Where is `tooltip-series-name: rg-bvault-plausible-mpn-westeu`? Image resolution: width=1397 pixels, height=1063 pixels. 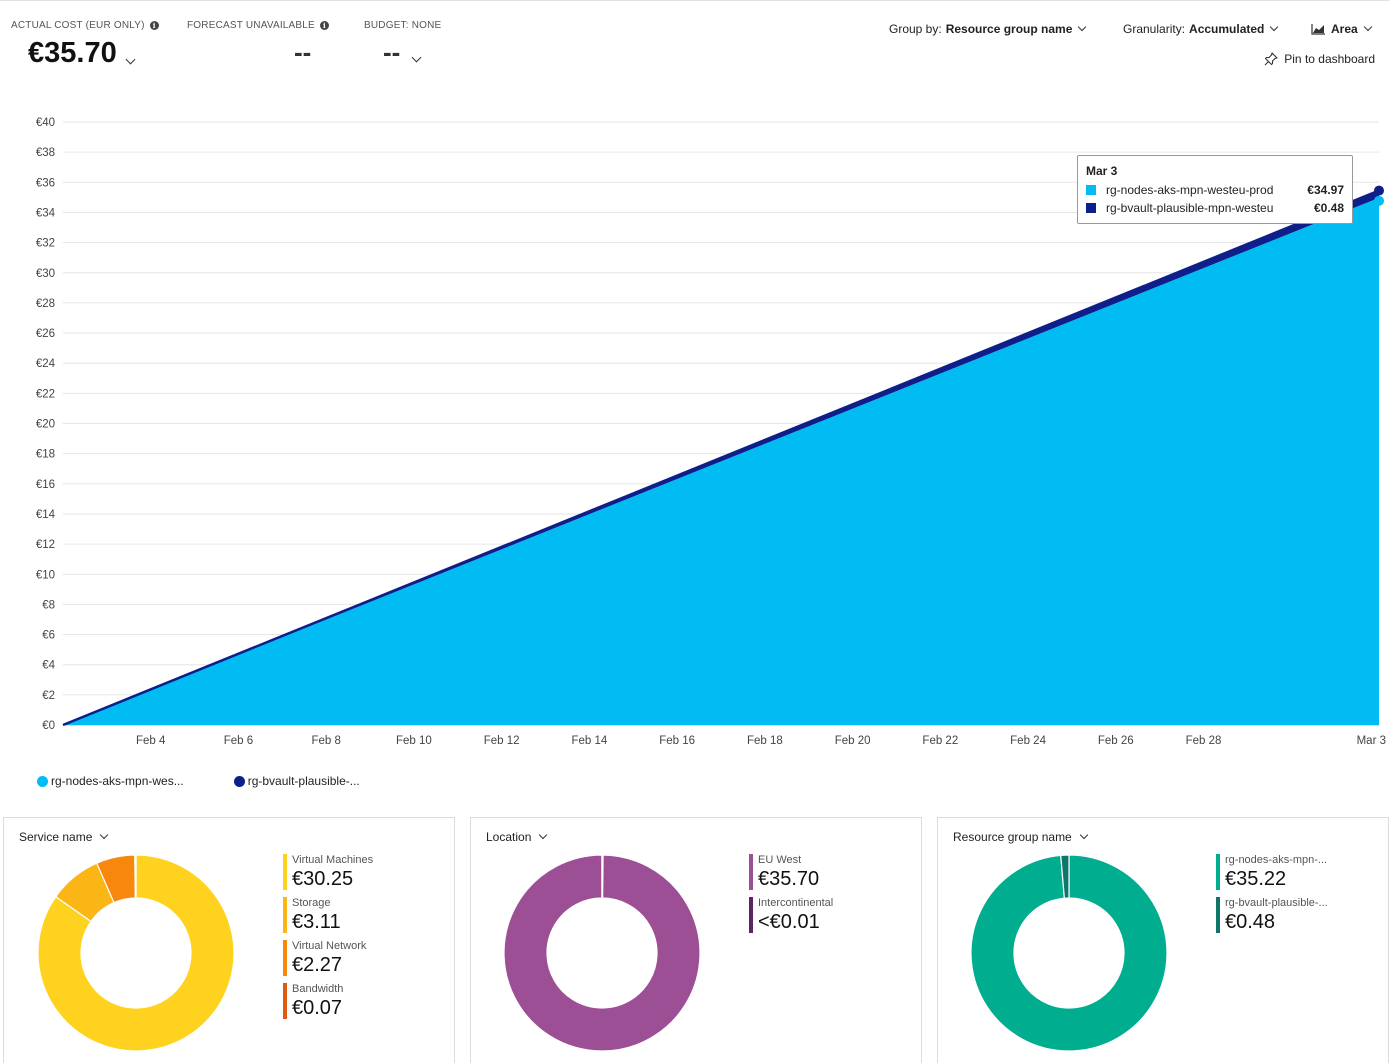
tooltip-series-name: rg-bvault-plausible-mpn-westeu is located at coordinates (1190, 208).